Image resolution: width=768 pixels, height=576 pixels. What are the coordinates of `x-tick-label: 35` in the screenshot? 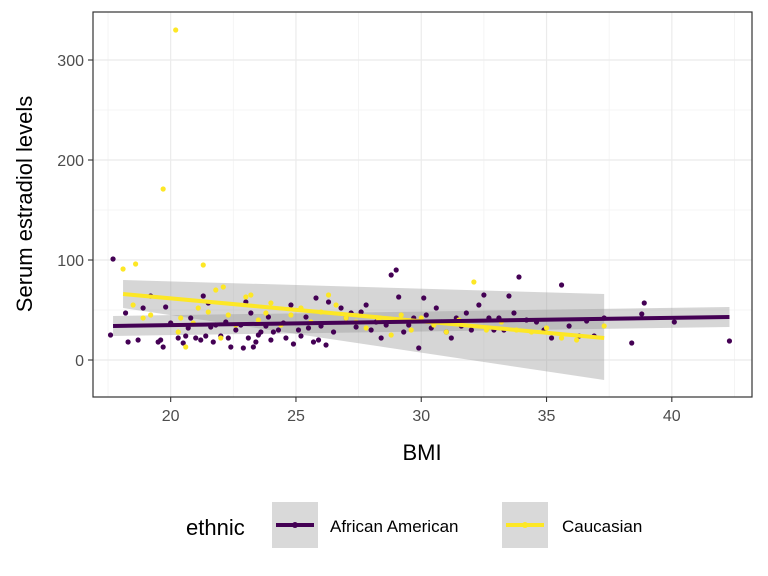 It's located at (547, 416).